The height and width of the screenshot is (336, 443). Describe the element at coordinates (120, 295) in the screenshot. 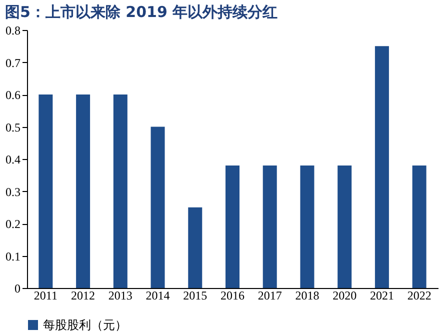

I see `x-tick-label: 2013` at that location.